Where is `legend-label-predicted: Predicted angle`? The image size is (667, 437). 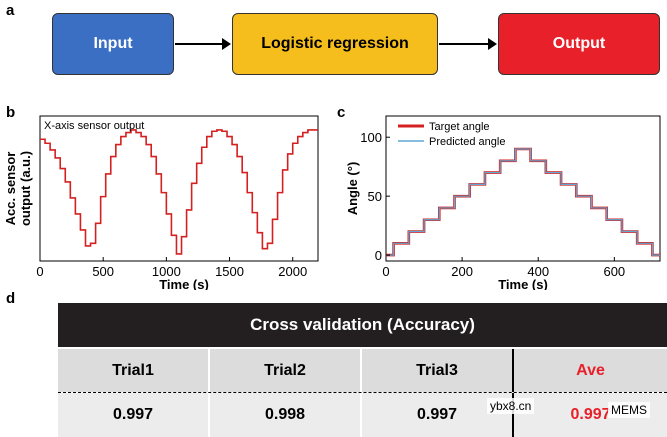
legend-label-predicted: Predicted angle is located at coordinates (467, 142).